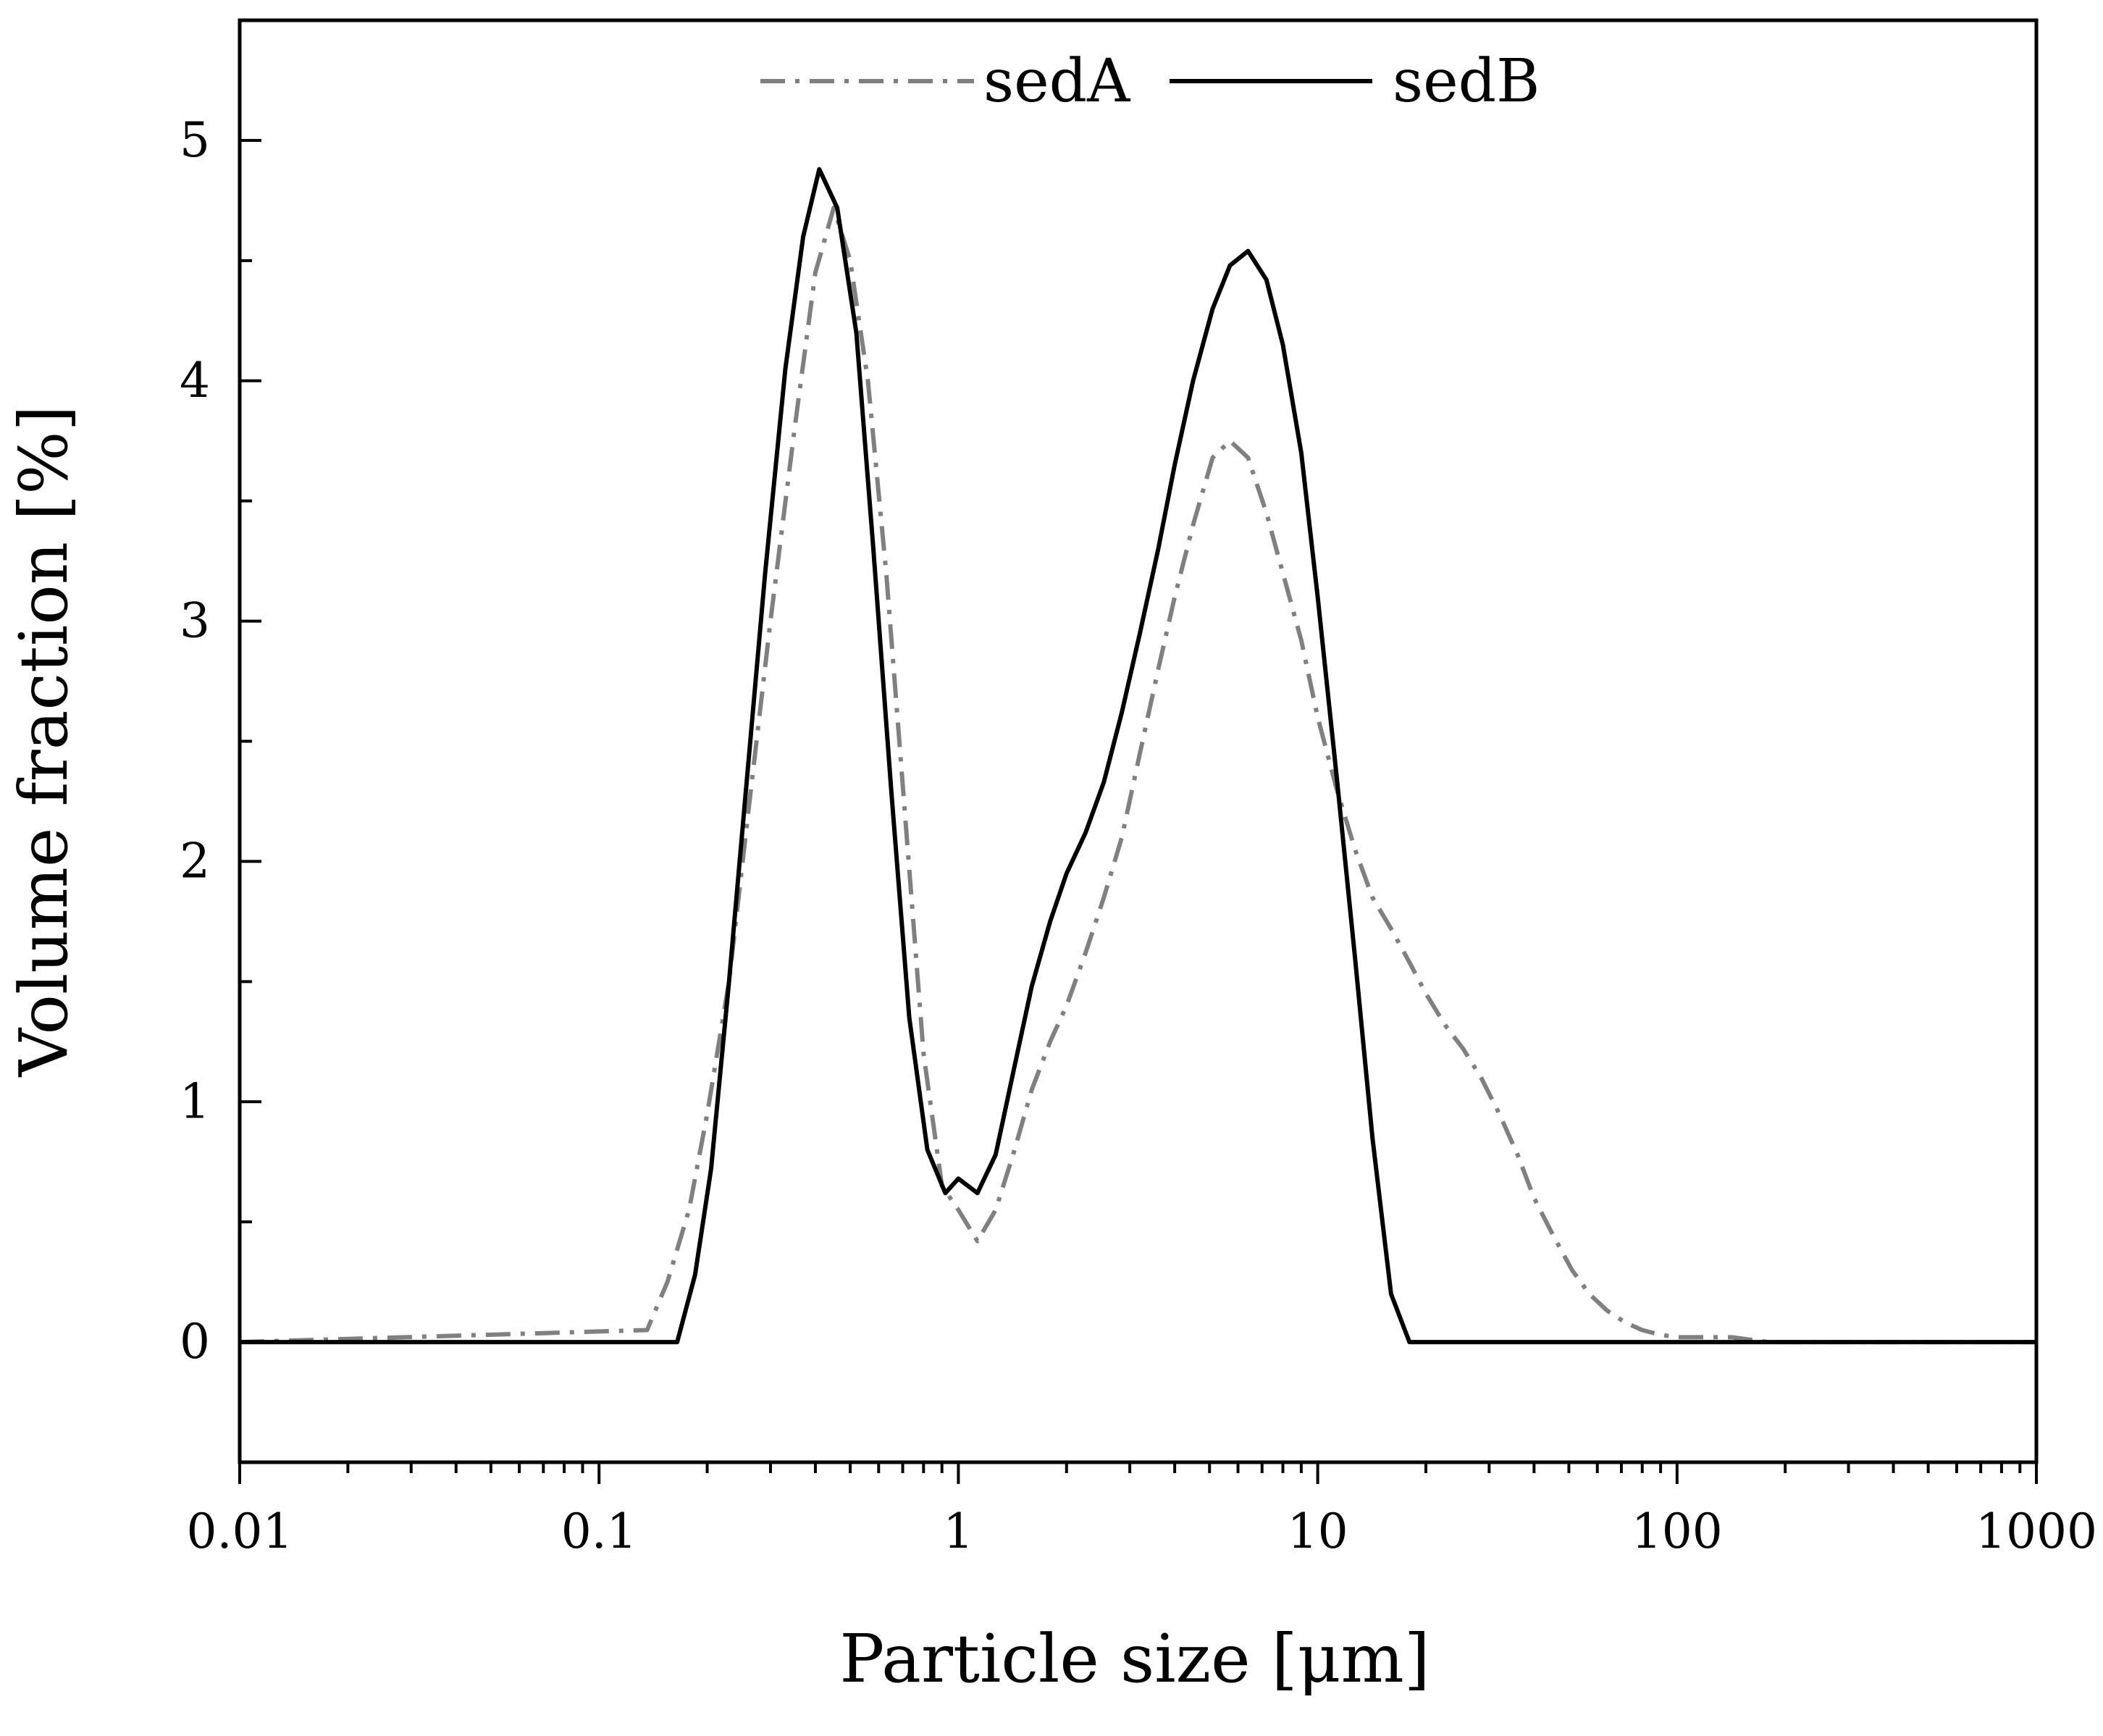  Describe the element at coordinates (195, 621) in the screenshot. I see `y-tick-label: 3` at that location.